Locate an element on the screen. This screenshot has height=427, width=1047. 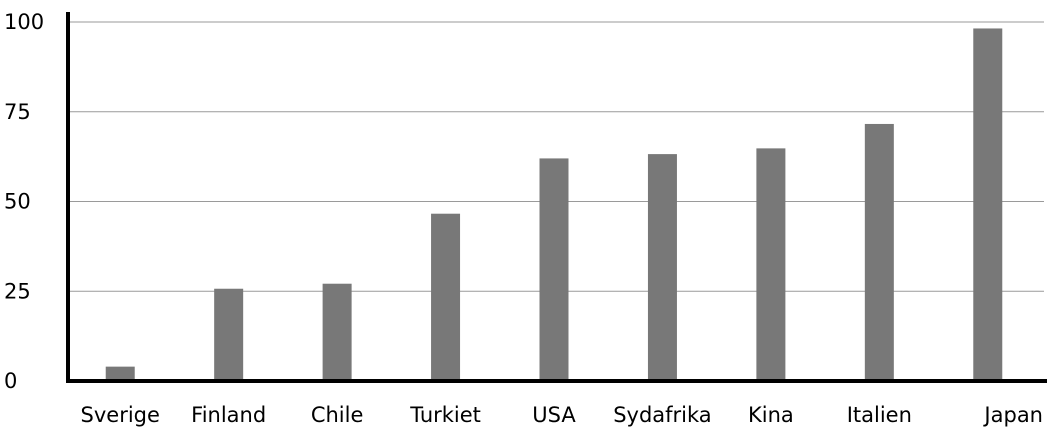
x-tick-label: Turkiet is located at coordinates (445, 415).